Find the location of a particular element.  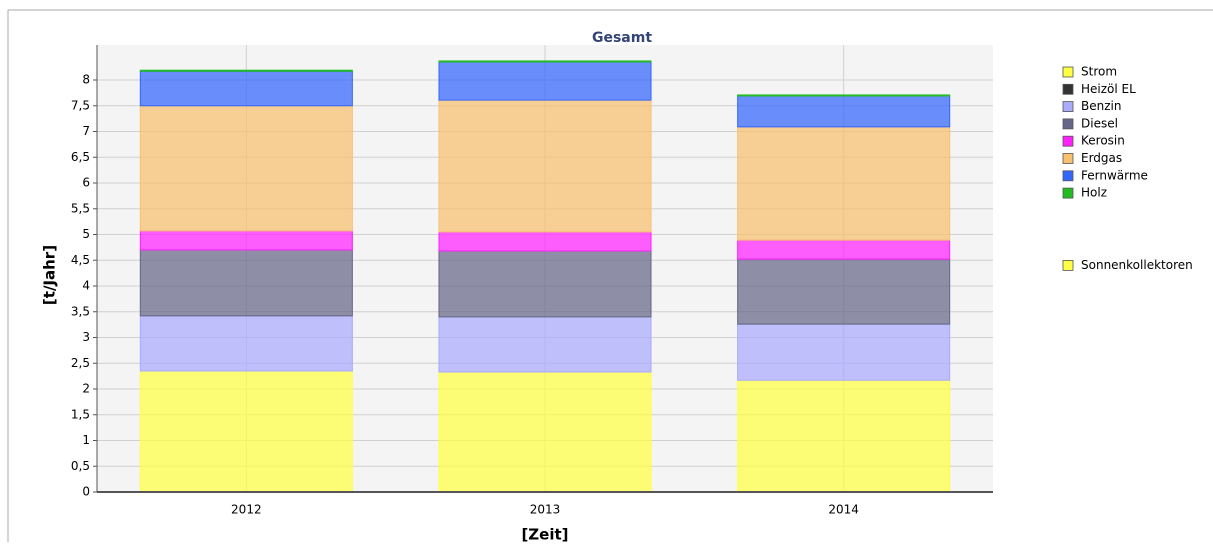

y-tick-label: 2 is located at coordinates (86, 389).